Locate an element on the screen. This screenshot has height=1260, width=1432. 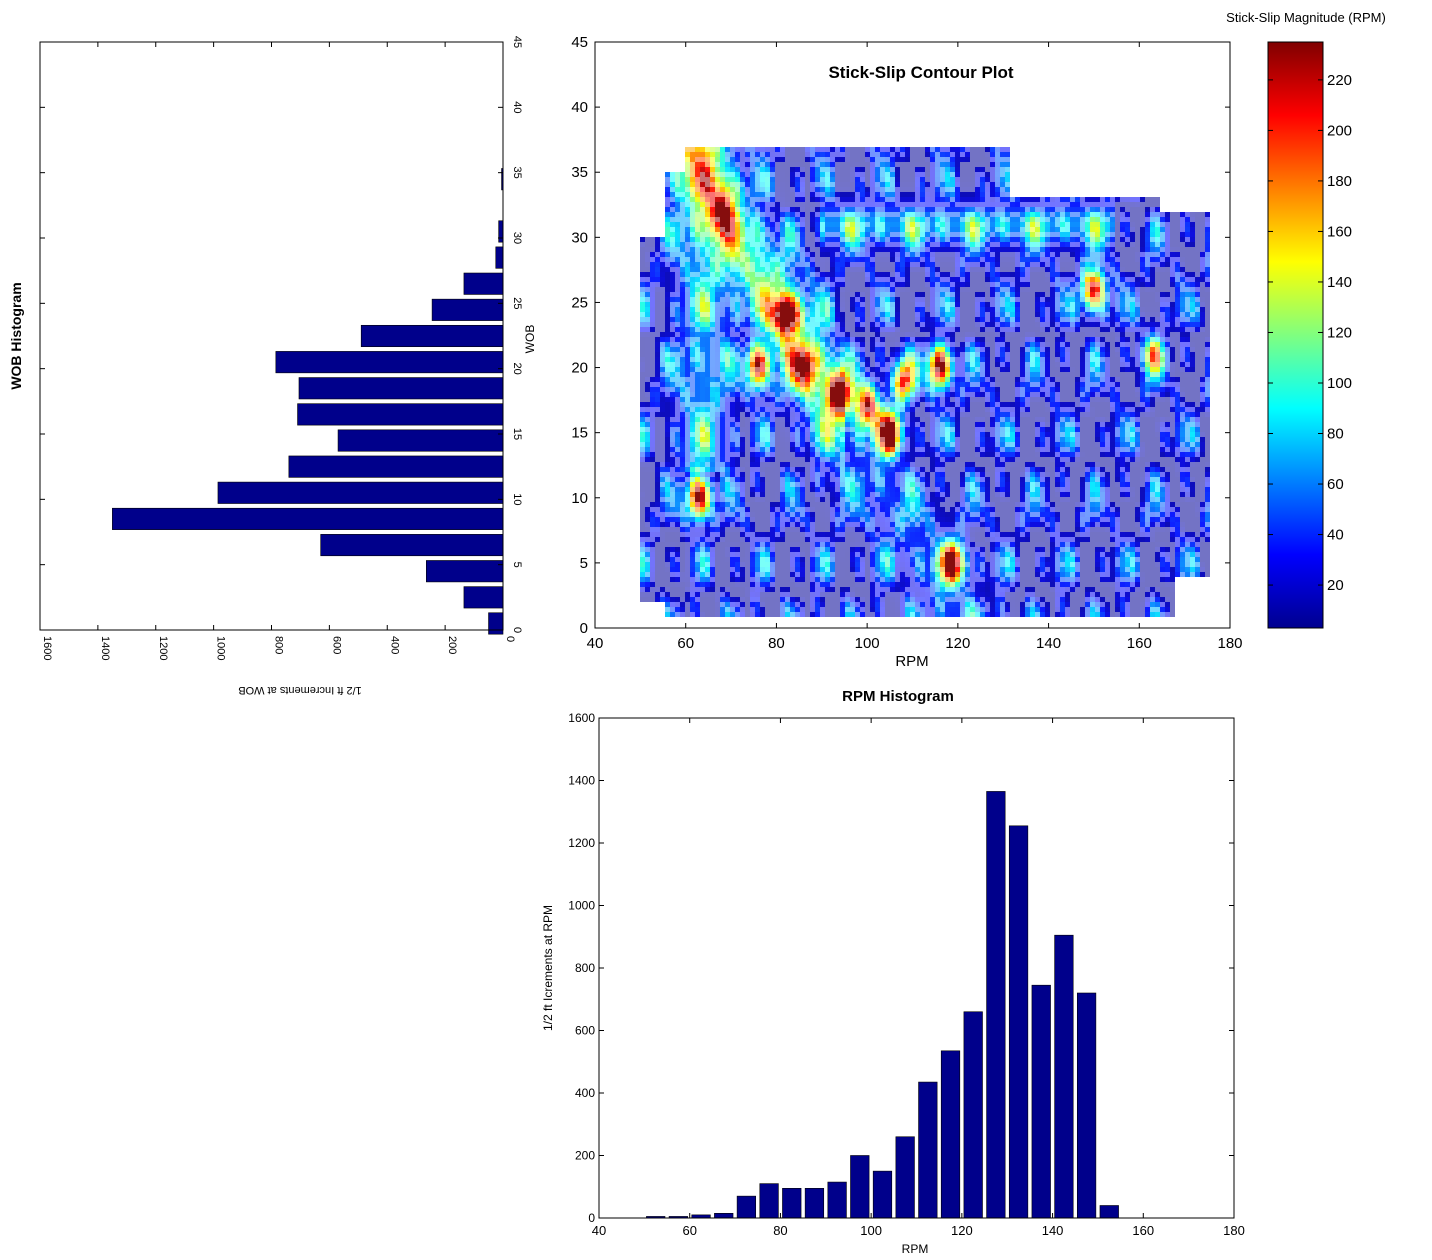
wob-x-tick-label: 400 is located at coordinates (394, 645).